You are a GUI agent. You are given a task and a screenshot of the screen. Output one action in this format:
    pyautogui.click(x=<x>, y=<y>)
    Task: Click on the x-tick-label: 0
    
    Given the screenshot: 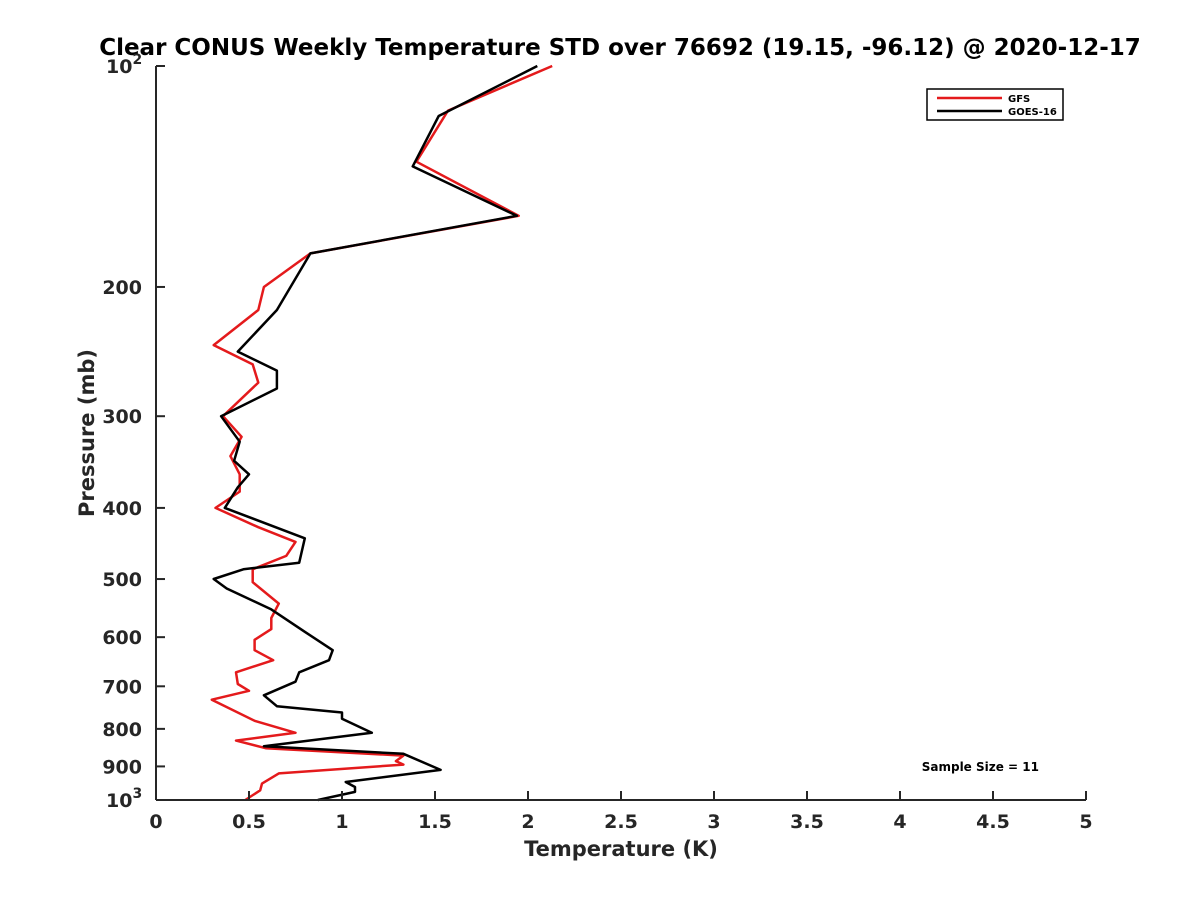 What is the action you would take?
    pyautogui.click(x=155, y=822)
    